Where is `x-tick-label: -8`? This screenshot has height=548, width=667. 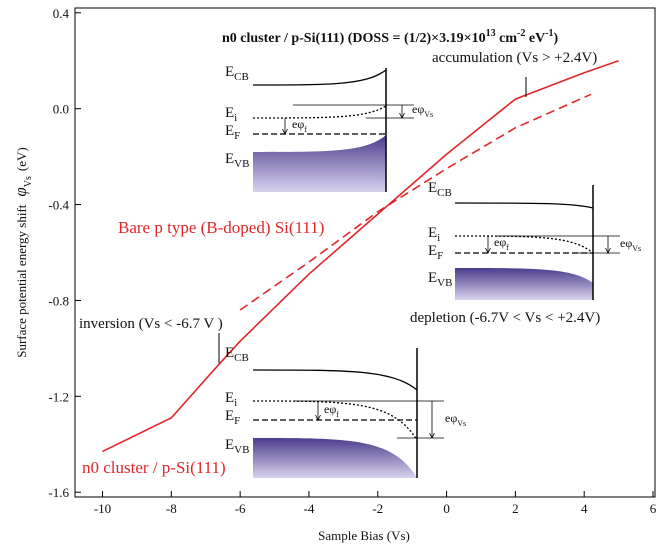
x-tick-label: -8 is located at coordinates (171, 508).